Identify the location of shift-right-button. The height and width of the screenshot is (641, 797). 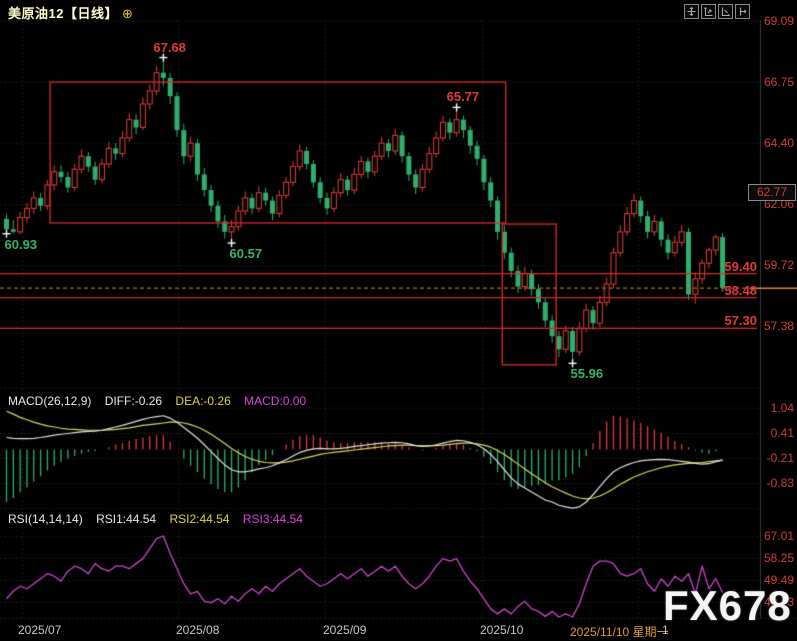
(742, 11).